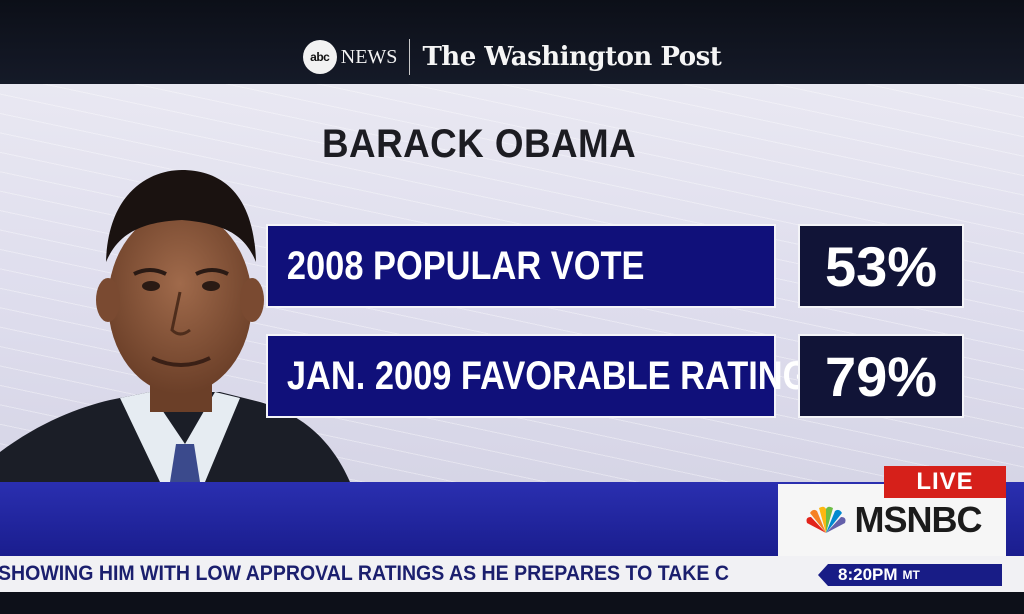  What do you see at coordinates (537, 376) in the screenshot?
I see `stat-label-favorable-rating: JAN. 2009 FAVORABLE RATING` at bounding box center [537, 376].